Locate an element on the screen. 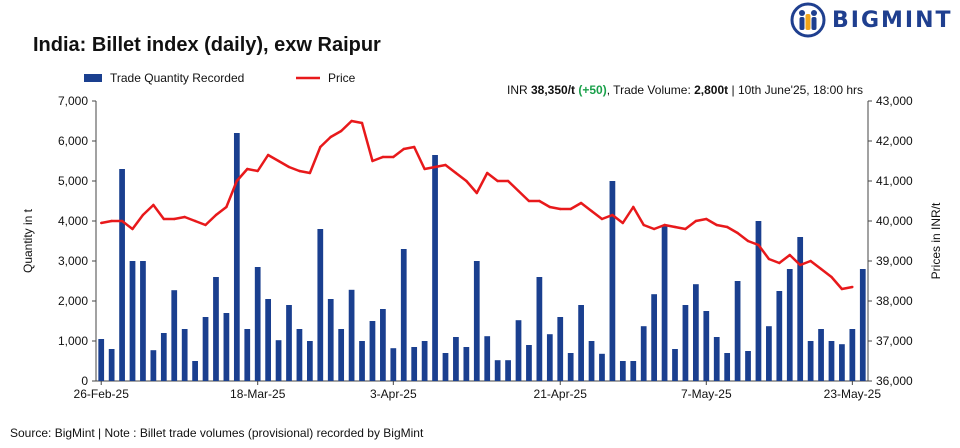 Image resolution: width=960 pixels, height=448 pixels. y2-axis-title: Prices in INR/t is located at coordinates (936, 240).